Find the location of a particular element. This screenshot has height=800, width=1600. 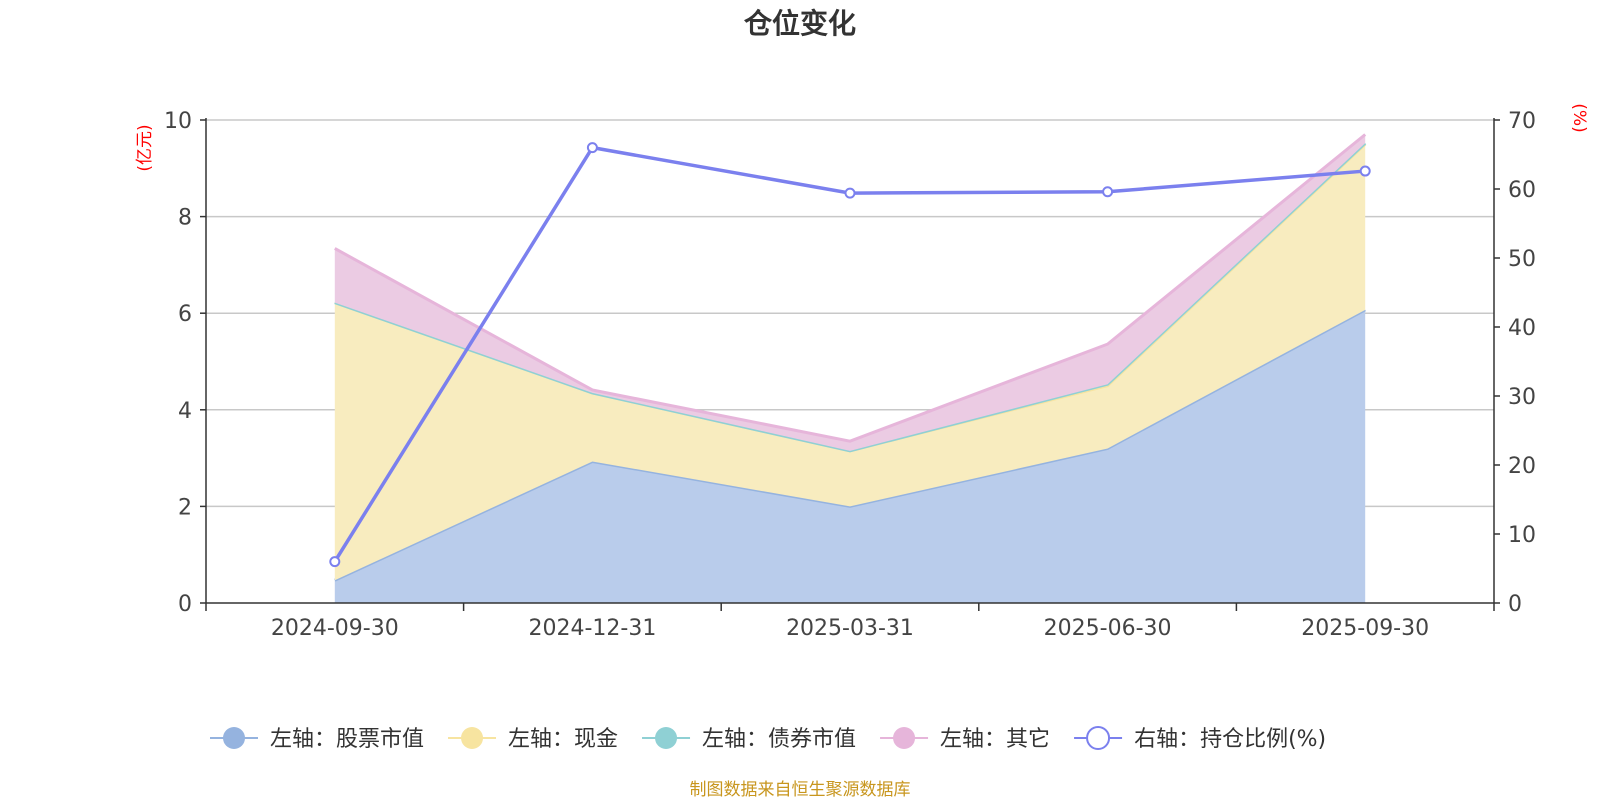

legend-item: 右轴：持仓比例(%) is located at coordinates (1200, 739).